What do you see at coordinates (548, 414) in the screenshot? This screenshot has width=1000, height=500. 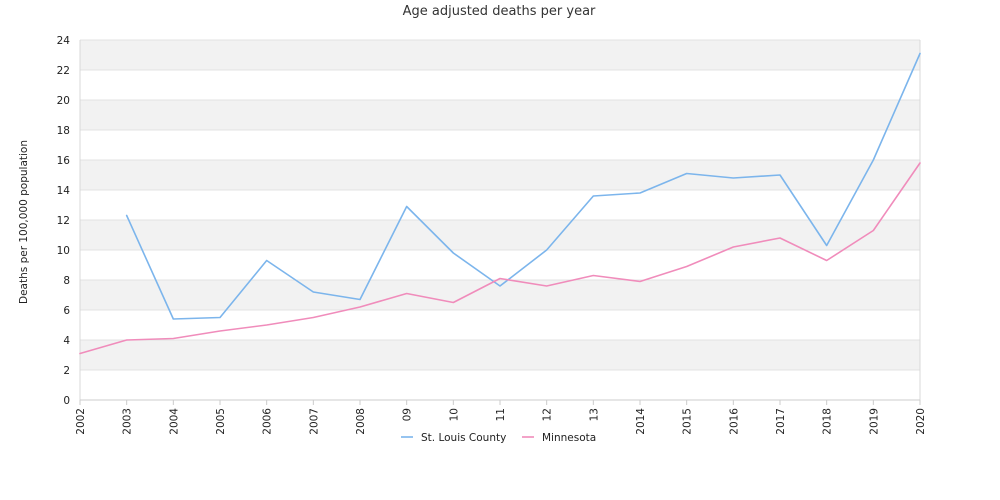 I see `x-tick-label: 12` at bounding box center [548, 414].